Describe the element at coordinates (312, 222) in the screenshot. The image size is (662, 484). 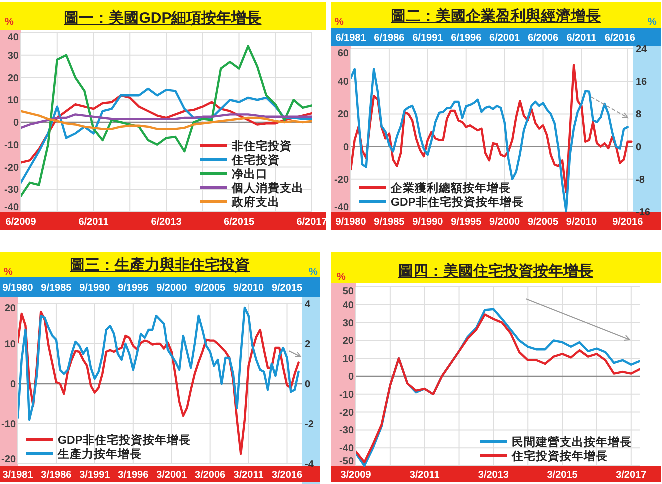
I see `x-tick-label: 6/2017` at that location.